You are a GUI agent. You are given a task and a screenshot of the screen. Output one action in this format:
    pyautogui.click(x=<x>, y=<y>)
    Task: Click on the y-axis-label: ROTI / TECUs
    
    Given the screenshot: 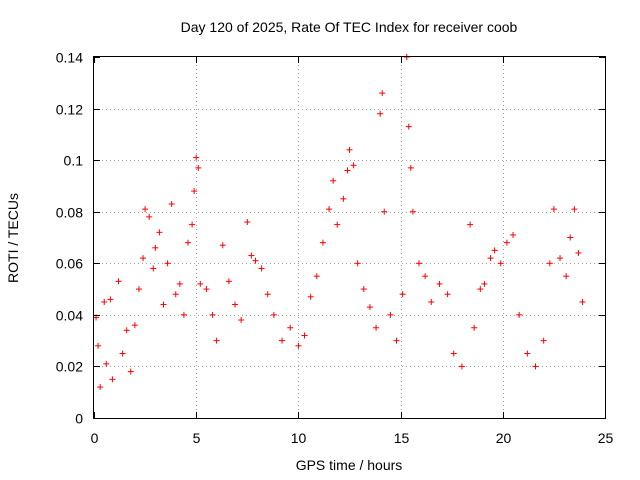 What is the action you would take?
    pyautogui.click(x=13, y=238)
    